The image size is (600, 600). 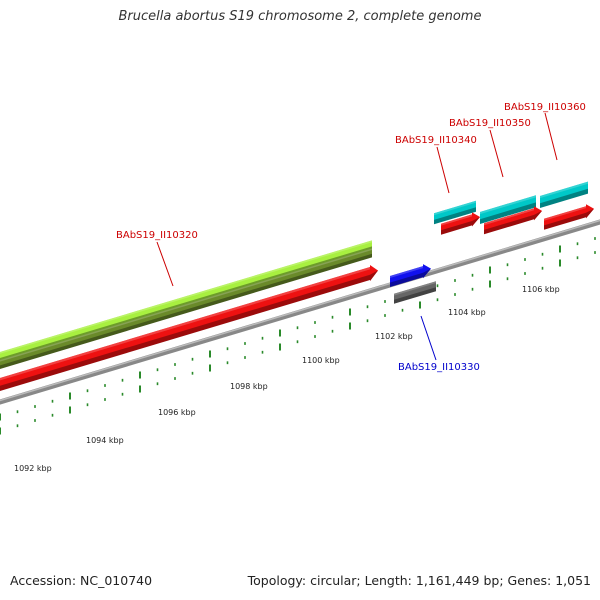 I want to click on leader-line-g10360, so click(x=551, y=136).